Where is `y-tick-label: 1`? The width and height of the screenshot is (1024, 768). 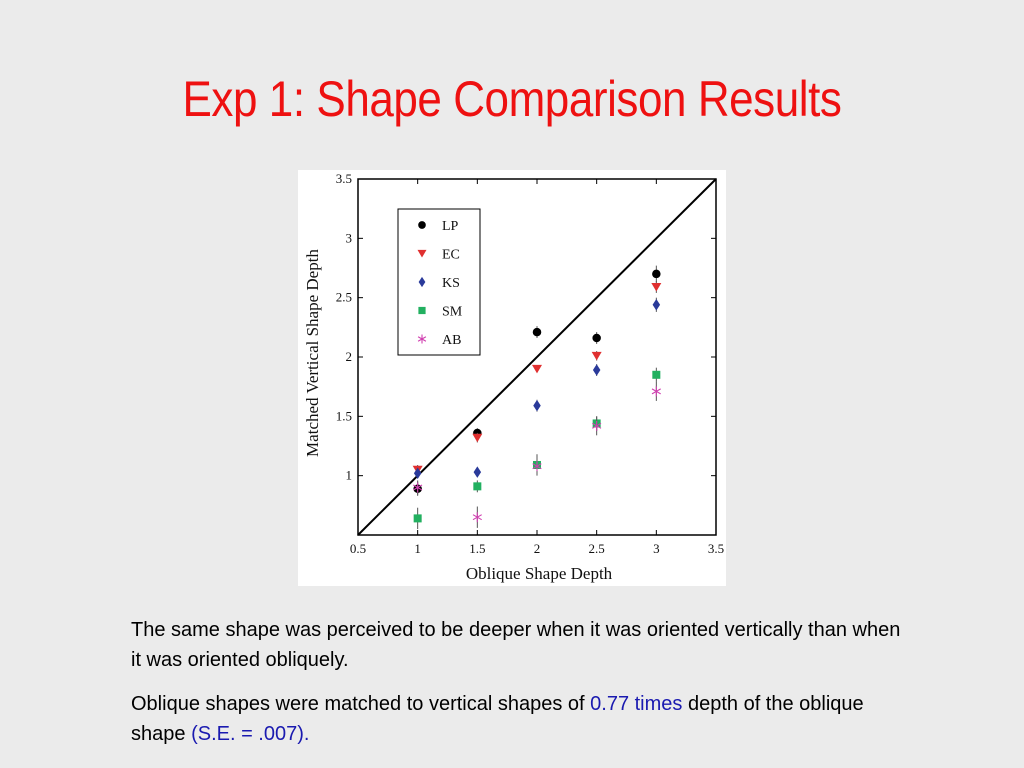 y-tick-label: 1 is located at coordinates (349, 475).